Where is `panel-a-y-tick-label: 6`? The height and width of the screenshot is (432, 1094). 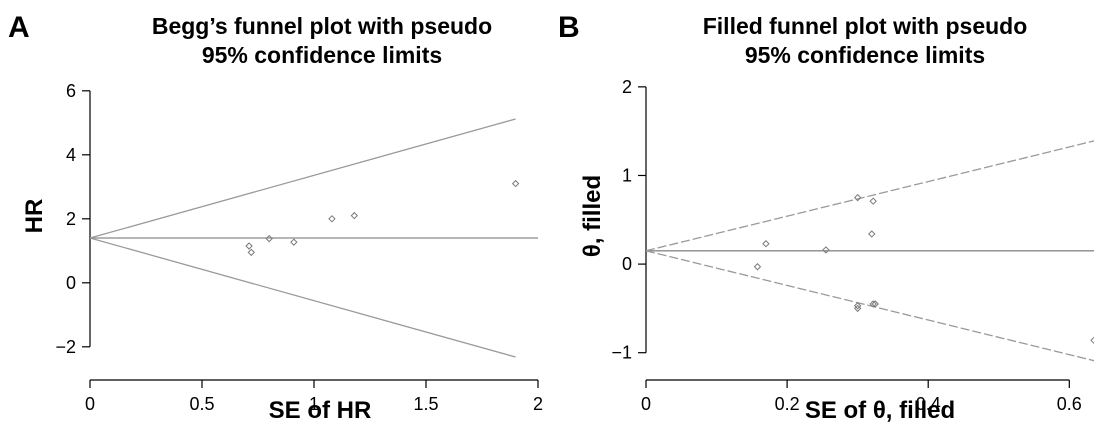 panel-a-y-tick-label: 6 is located at coordinates (71, 91).